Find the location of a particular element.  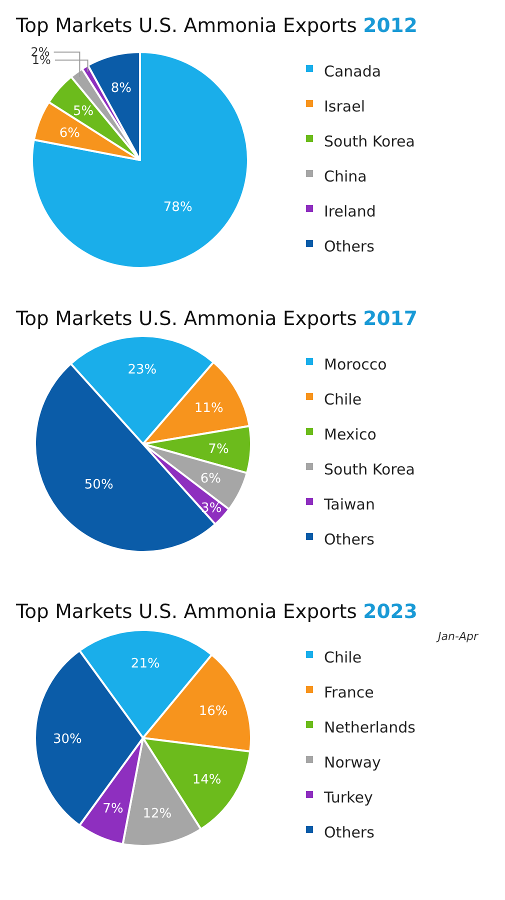

legend-label: France is located at coordinates (349, 693).